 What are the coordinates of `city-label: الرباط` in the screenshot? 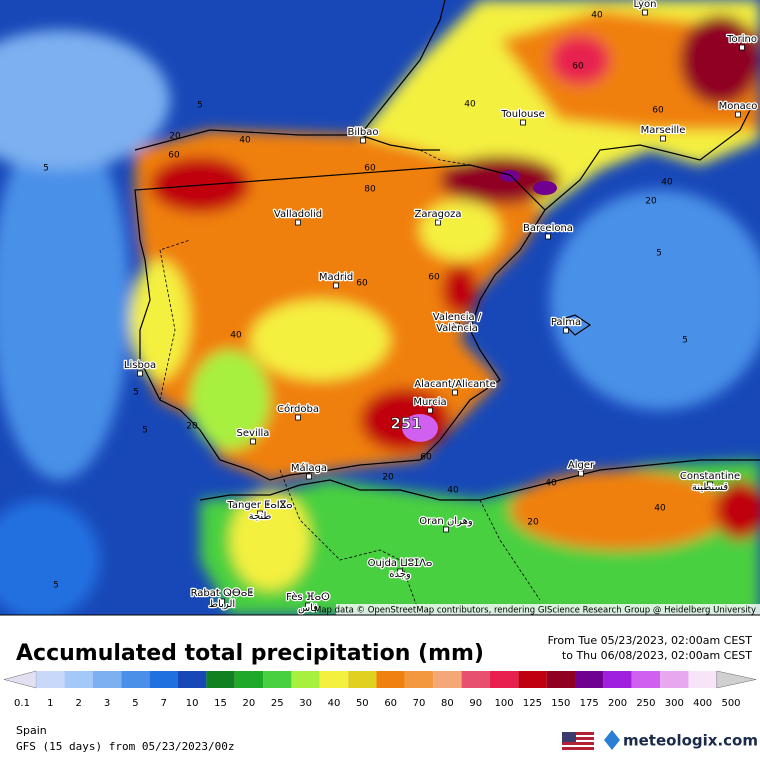 It's located at (222, 604).